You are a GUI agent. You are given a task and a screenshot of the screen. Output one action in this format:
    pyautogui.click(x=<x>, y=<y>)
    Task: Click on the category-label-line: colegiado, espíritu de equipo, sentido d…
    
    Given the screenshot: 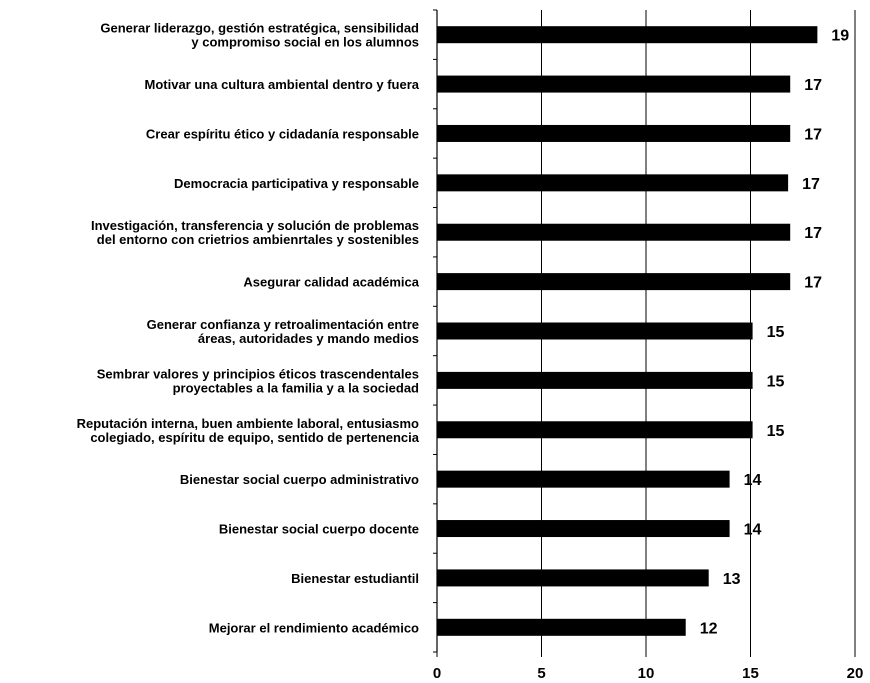 What is the action you would take?
    pyautogui.click(x=254, y=437)
    